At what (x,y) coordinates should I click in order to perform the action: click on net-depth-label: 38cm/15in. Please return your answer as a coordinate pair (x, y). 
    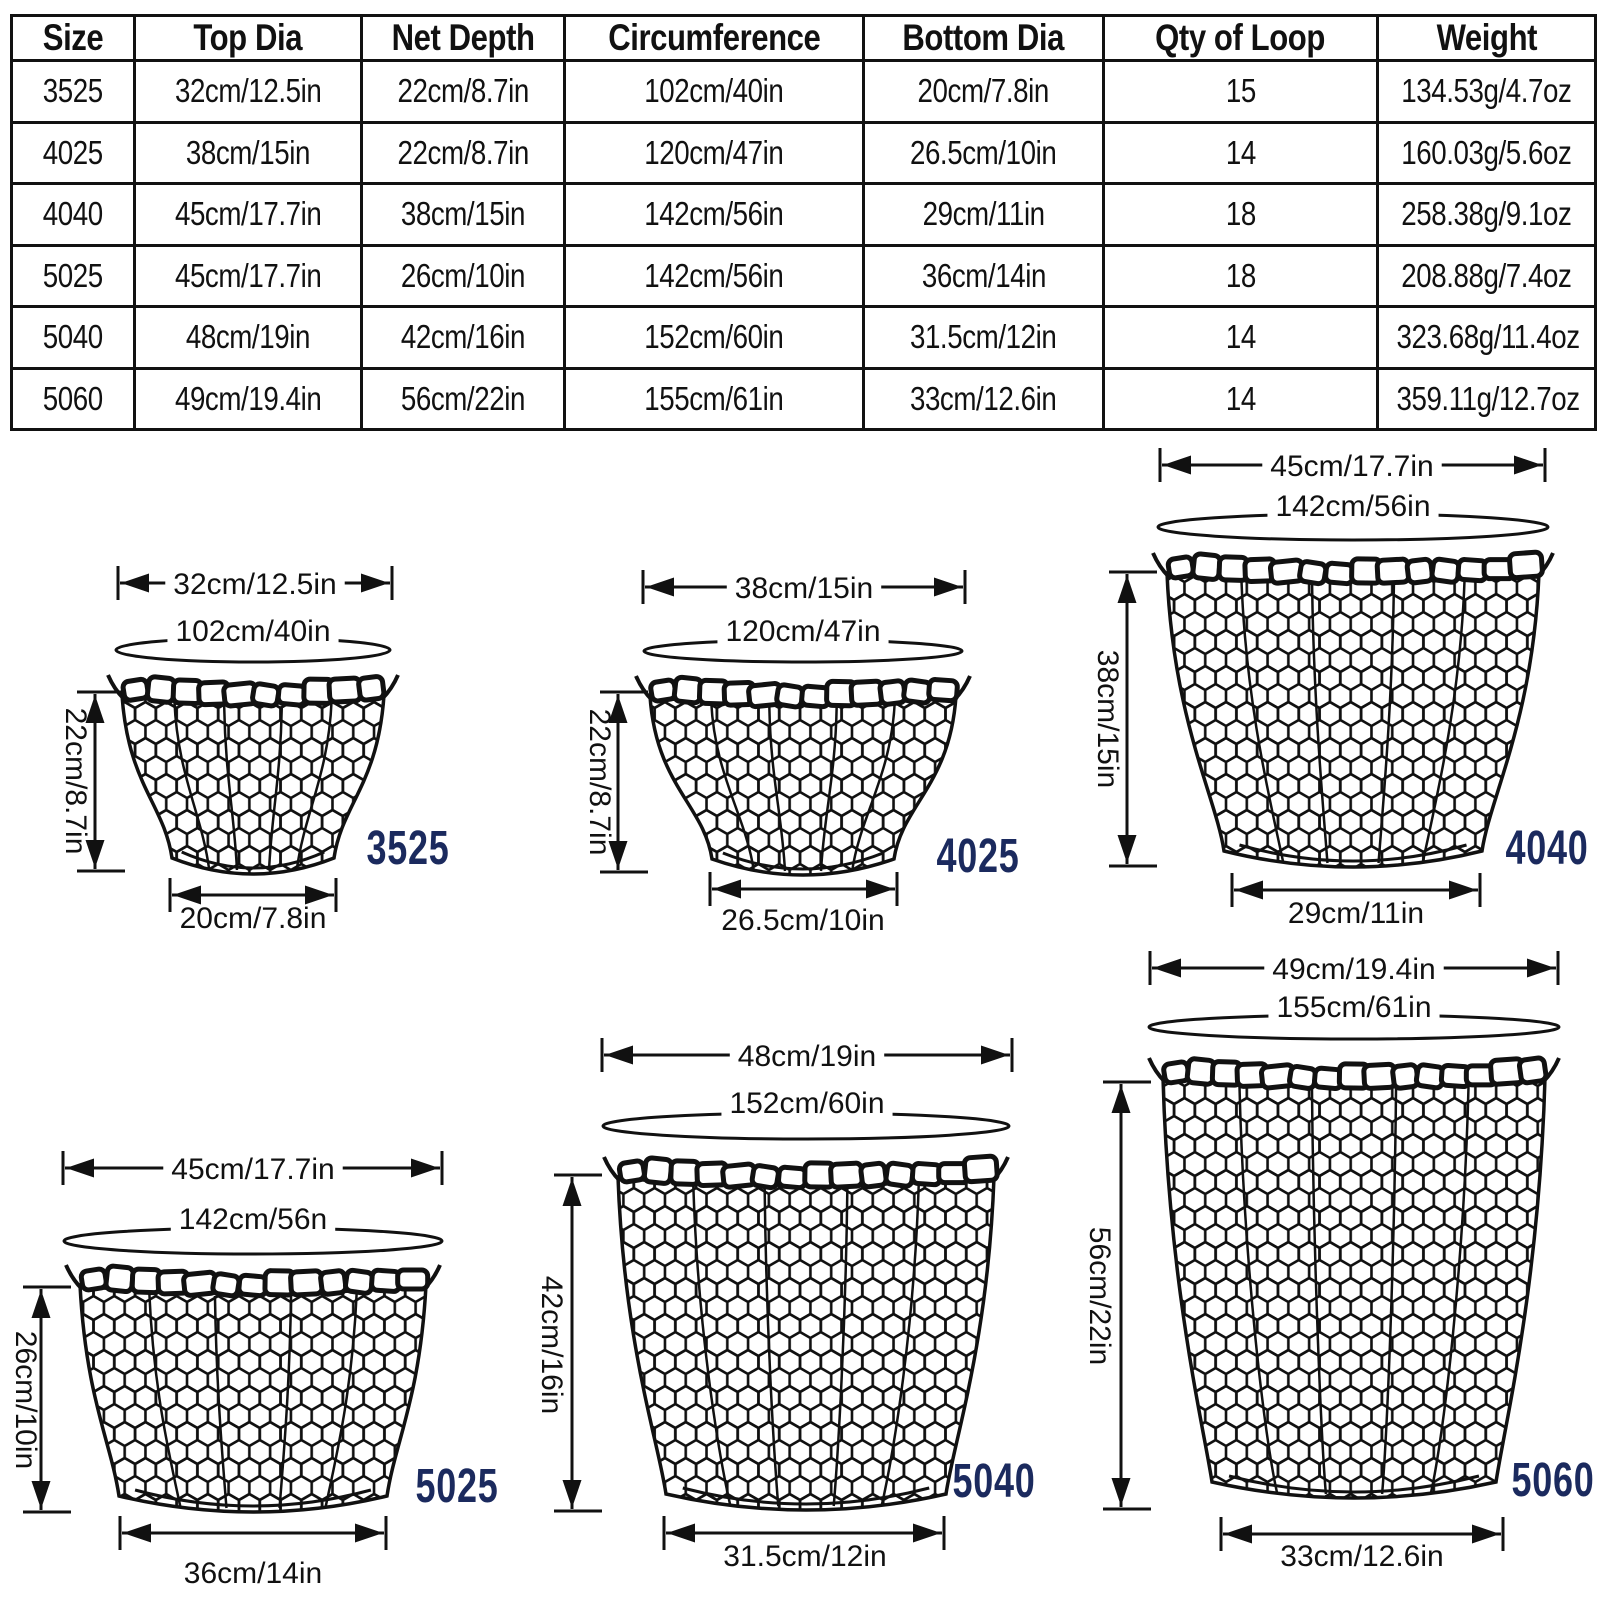
    Looking at the image, I should click on (1107, 719).